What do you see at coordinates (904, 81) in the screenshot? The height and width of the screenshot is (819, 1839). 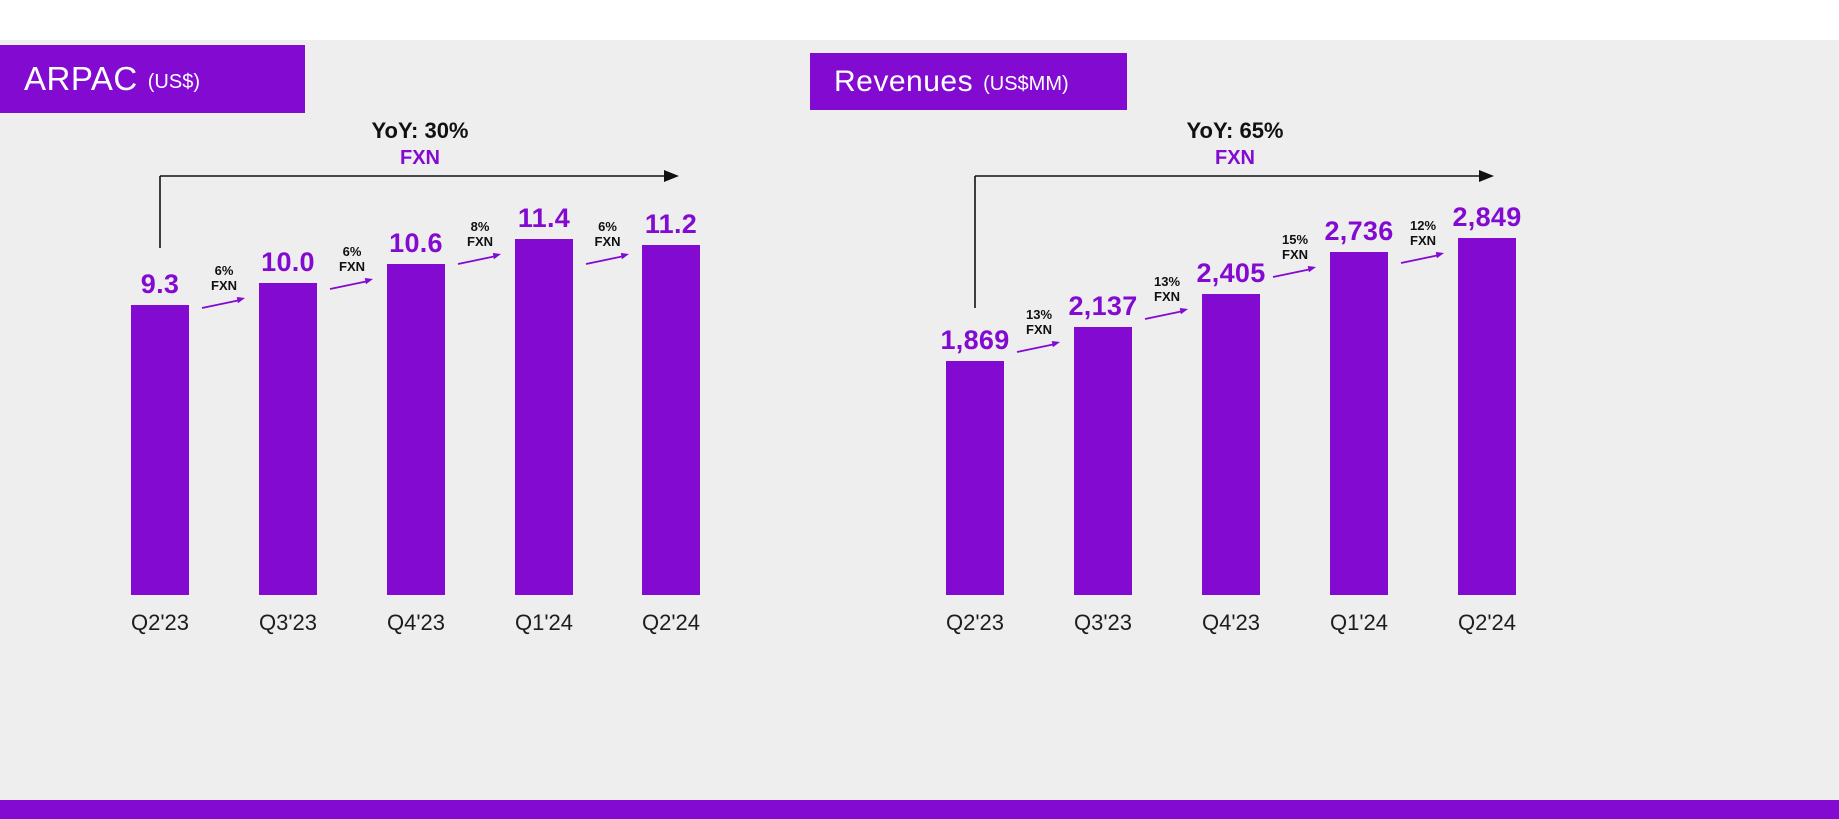 I see `chart-title: Revenues` at bounding box center [904, 81].